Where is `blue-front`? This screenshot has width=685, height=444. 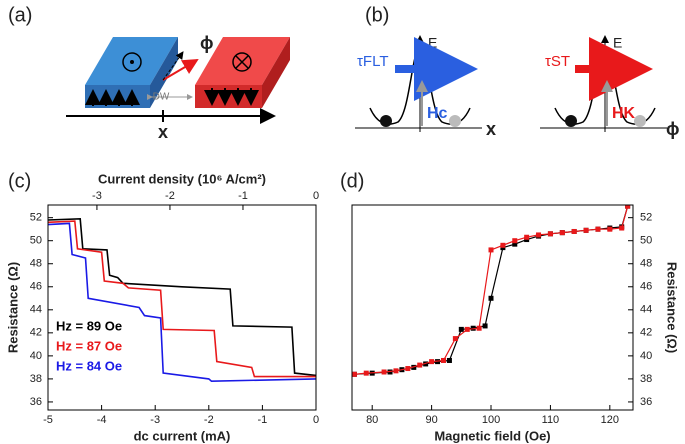 blue-front is located at coordinates (117, 96).